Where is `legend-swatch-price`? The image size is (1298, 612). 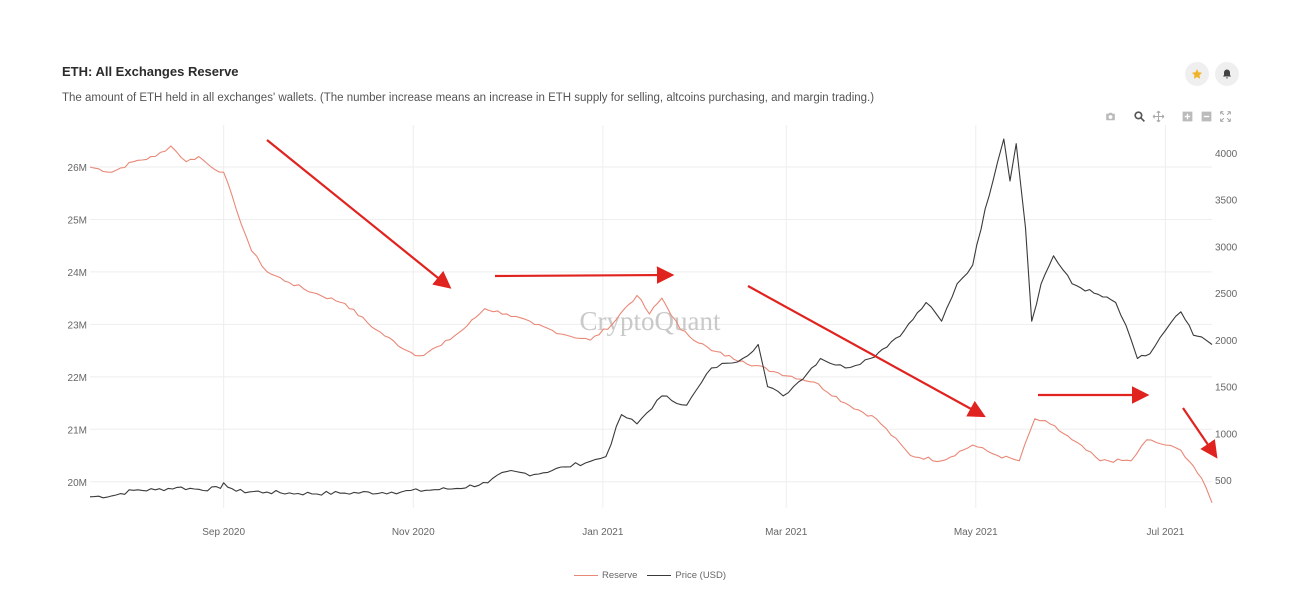 legend-swatch-price is located at coordinates (659, 575).